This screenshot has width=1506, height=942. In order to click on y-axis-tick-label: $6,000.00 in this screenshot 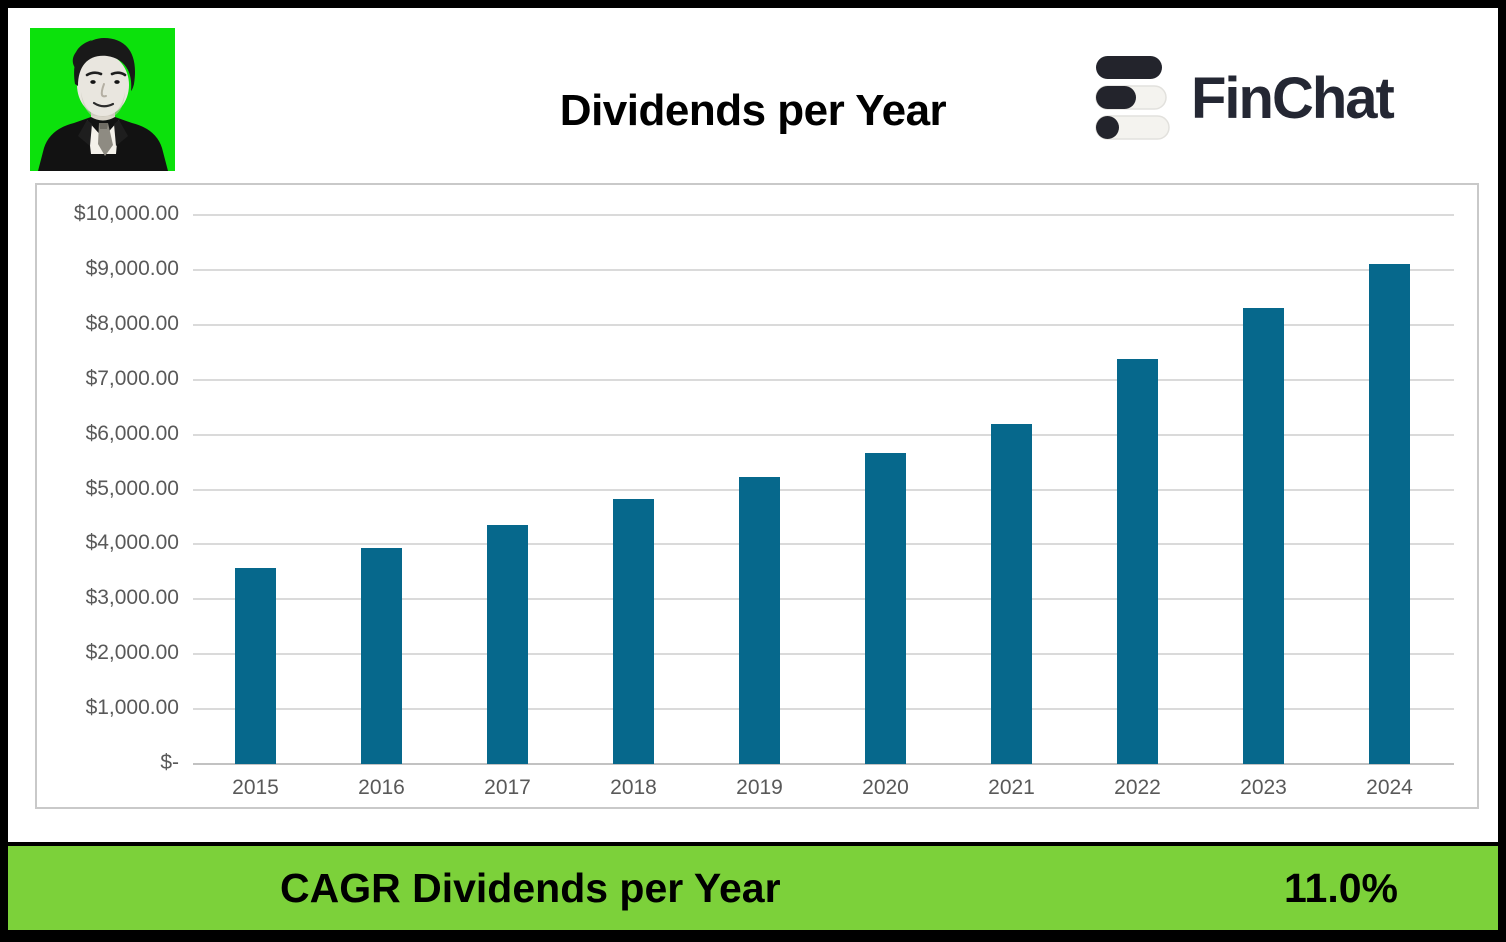, I will do `click(132, 433)`.